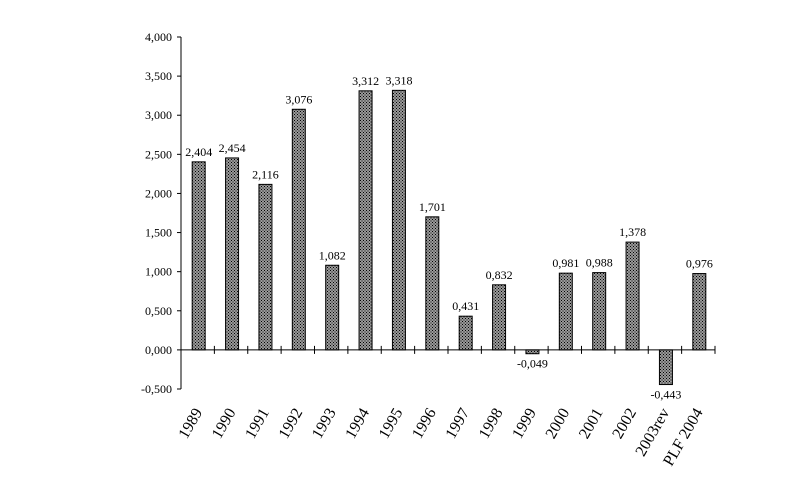 This screenshot has width=787, height=499. I want to click on data-label: -0,049, so click(532, 364).